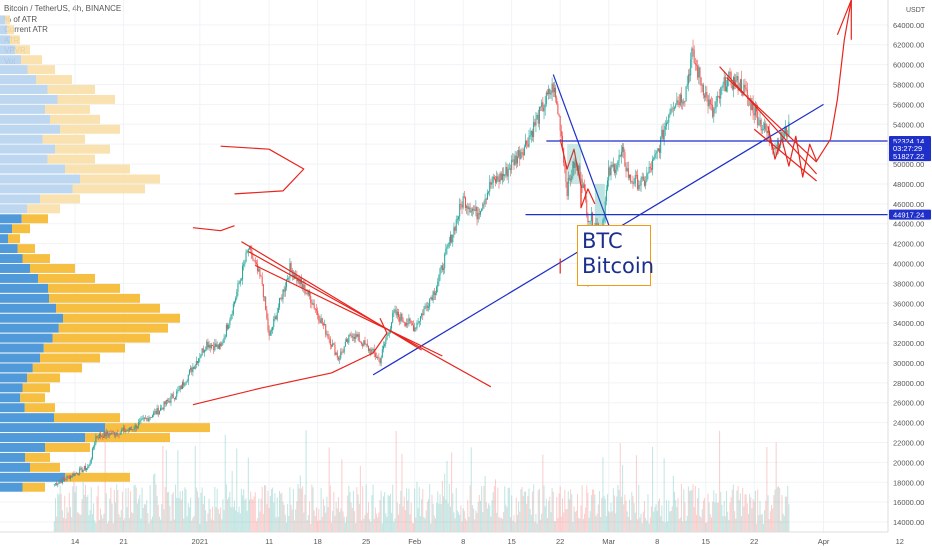 Image resolution: width=932 pixels, height=550 pixels. Describe the element at coordinates (123, 541) in the screenshot. I see `time-tick-label: 21` at that location.